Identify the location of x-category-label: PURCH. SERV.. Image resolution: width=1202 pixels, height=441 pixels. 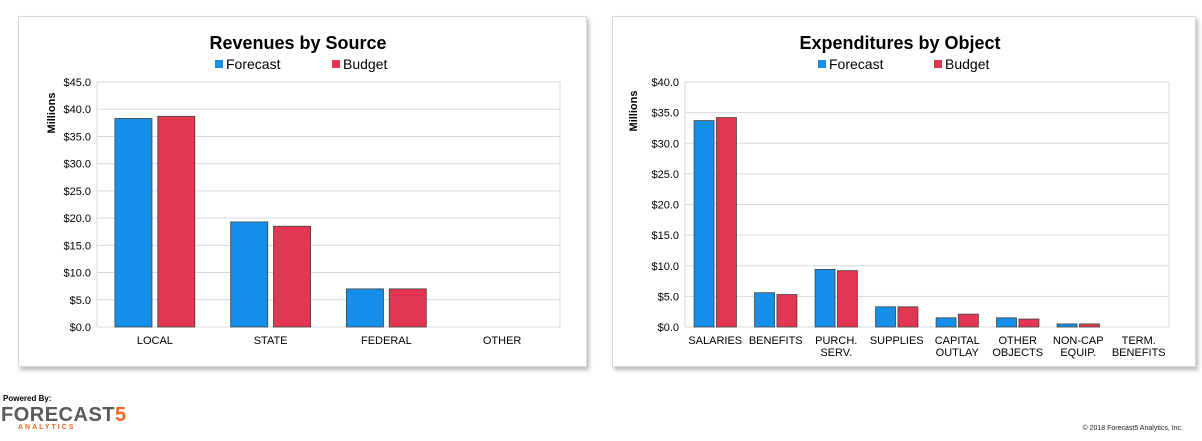
(836, 347).